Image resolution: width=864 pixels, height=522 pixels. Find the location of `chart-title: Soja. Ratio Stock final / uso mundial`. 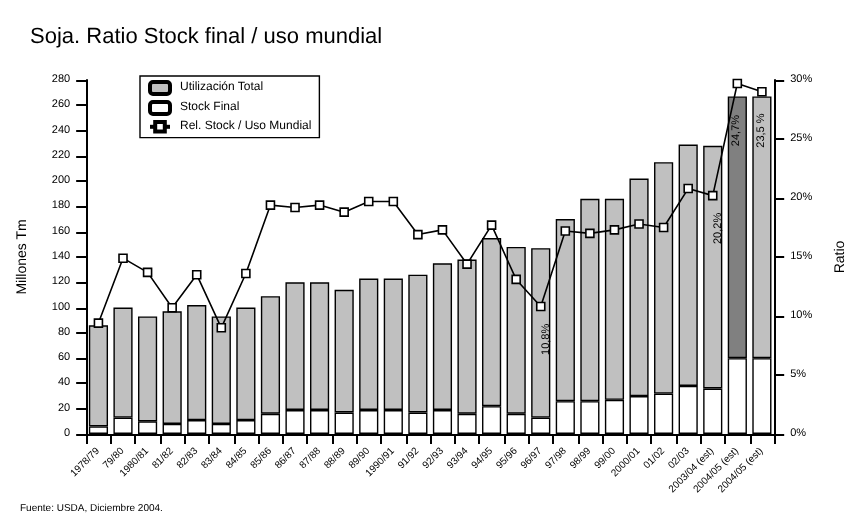

chart-title: Soja. Ratio Stock final / uso mundial is located at coordinates (206, 37).